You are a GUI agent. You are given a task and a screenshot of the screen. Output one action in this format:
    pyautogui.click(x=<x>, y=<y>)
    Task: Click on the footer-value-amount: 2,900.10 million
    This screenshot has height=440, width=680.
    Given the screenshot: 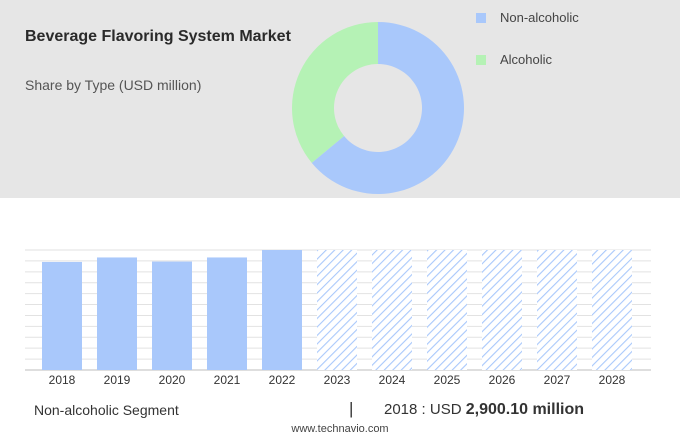 What is the action you would take?
    pyautogui.click(x=524, y=409)
    